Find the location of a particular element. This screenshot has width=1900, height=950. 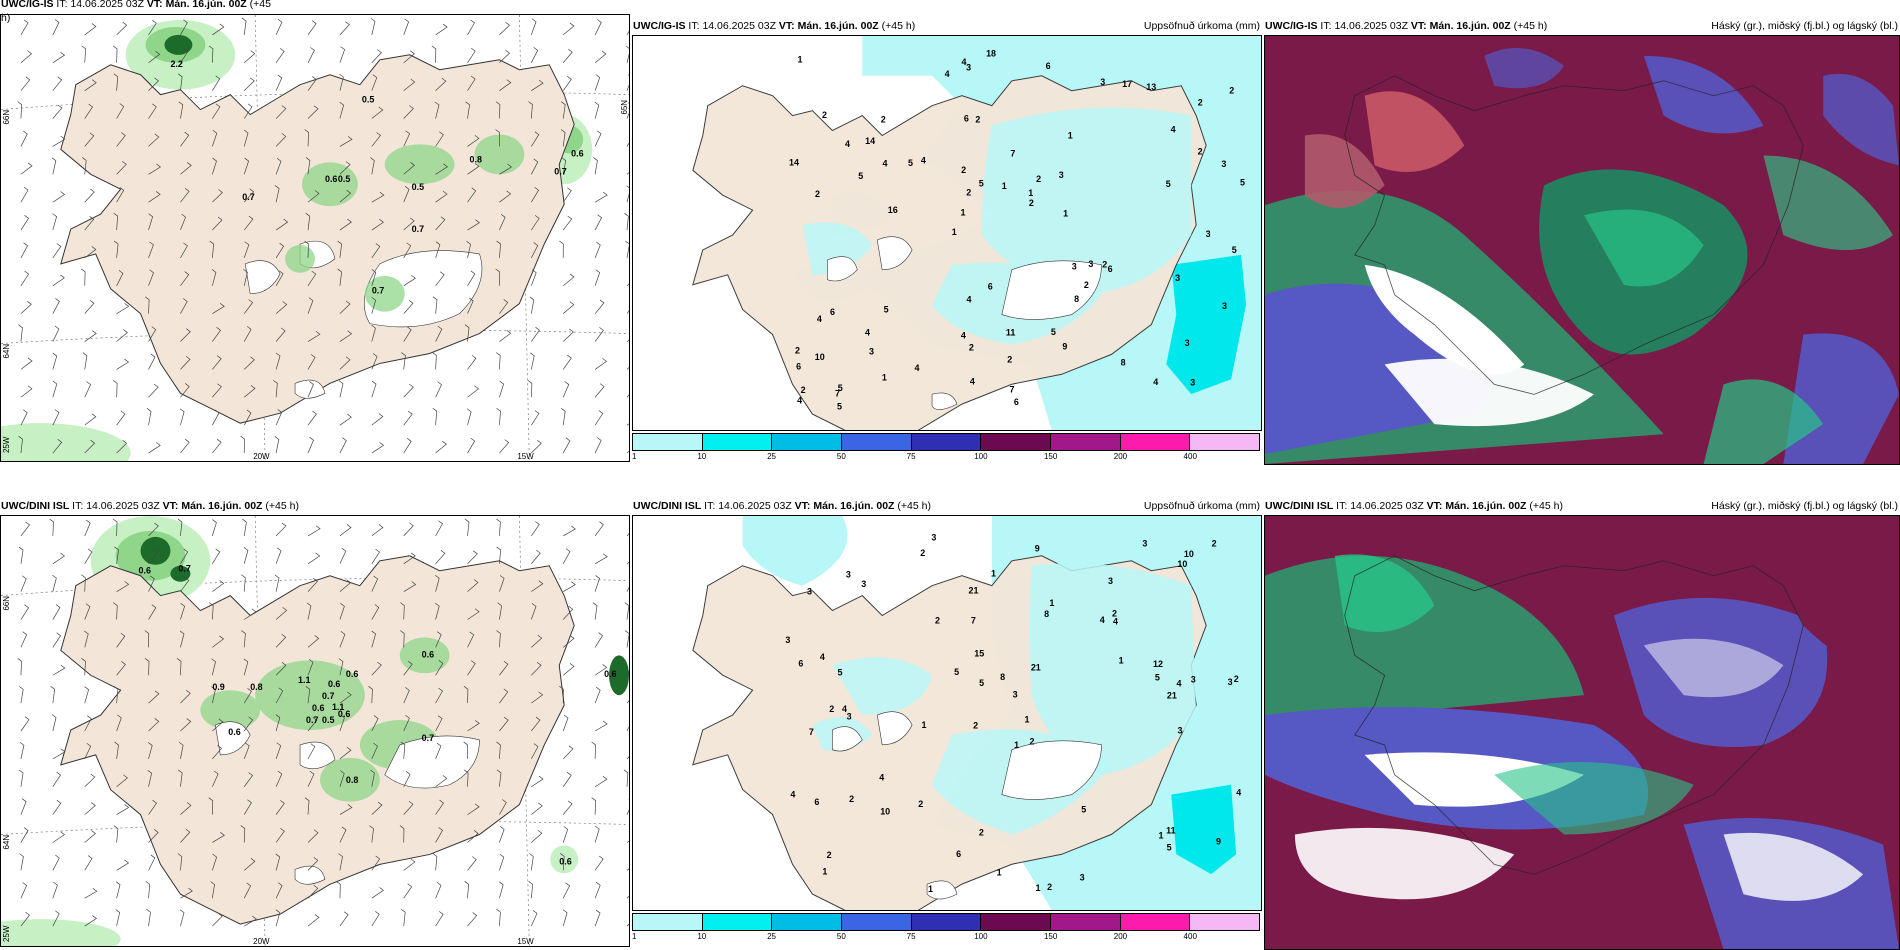

precip-value: 8 is located at coordinates (1002, 677).